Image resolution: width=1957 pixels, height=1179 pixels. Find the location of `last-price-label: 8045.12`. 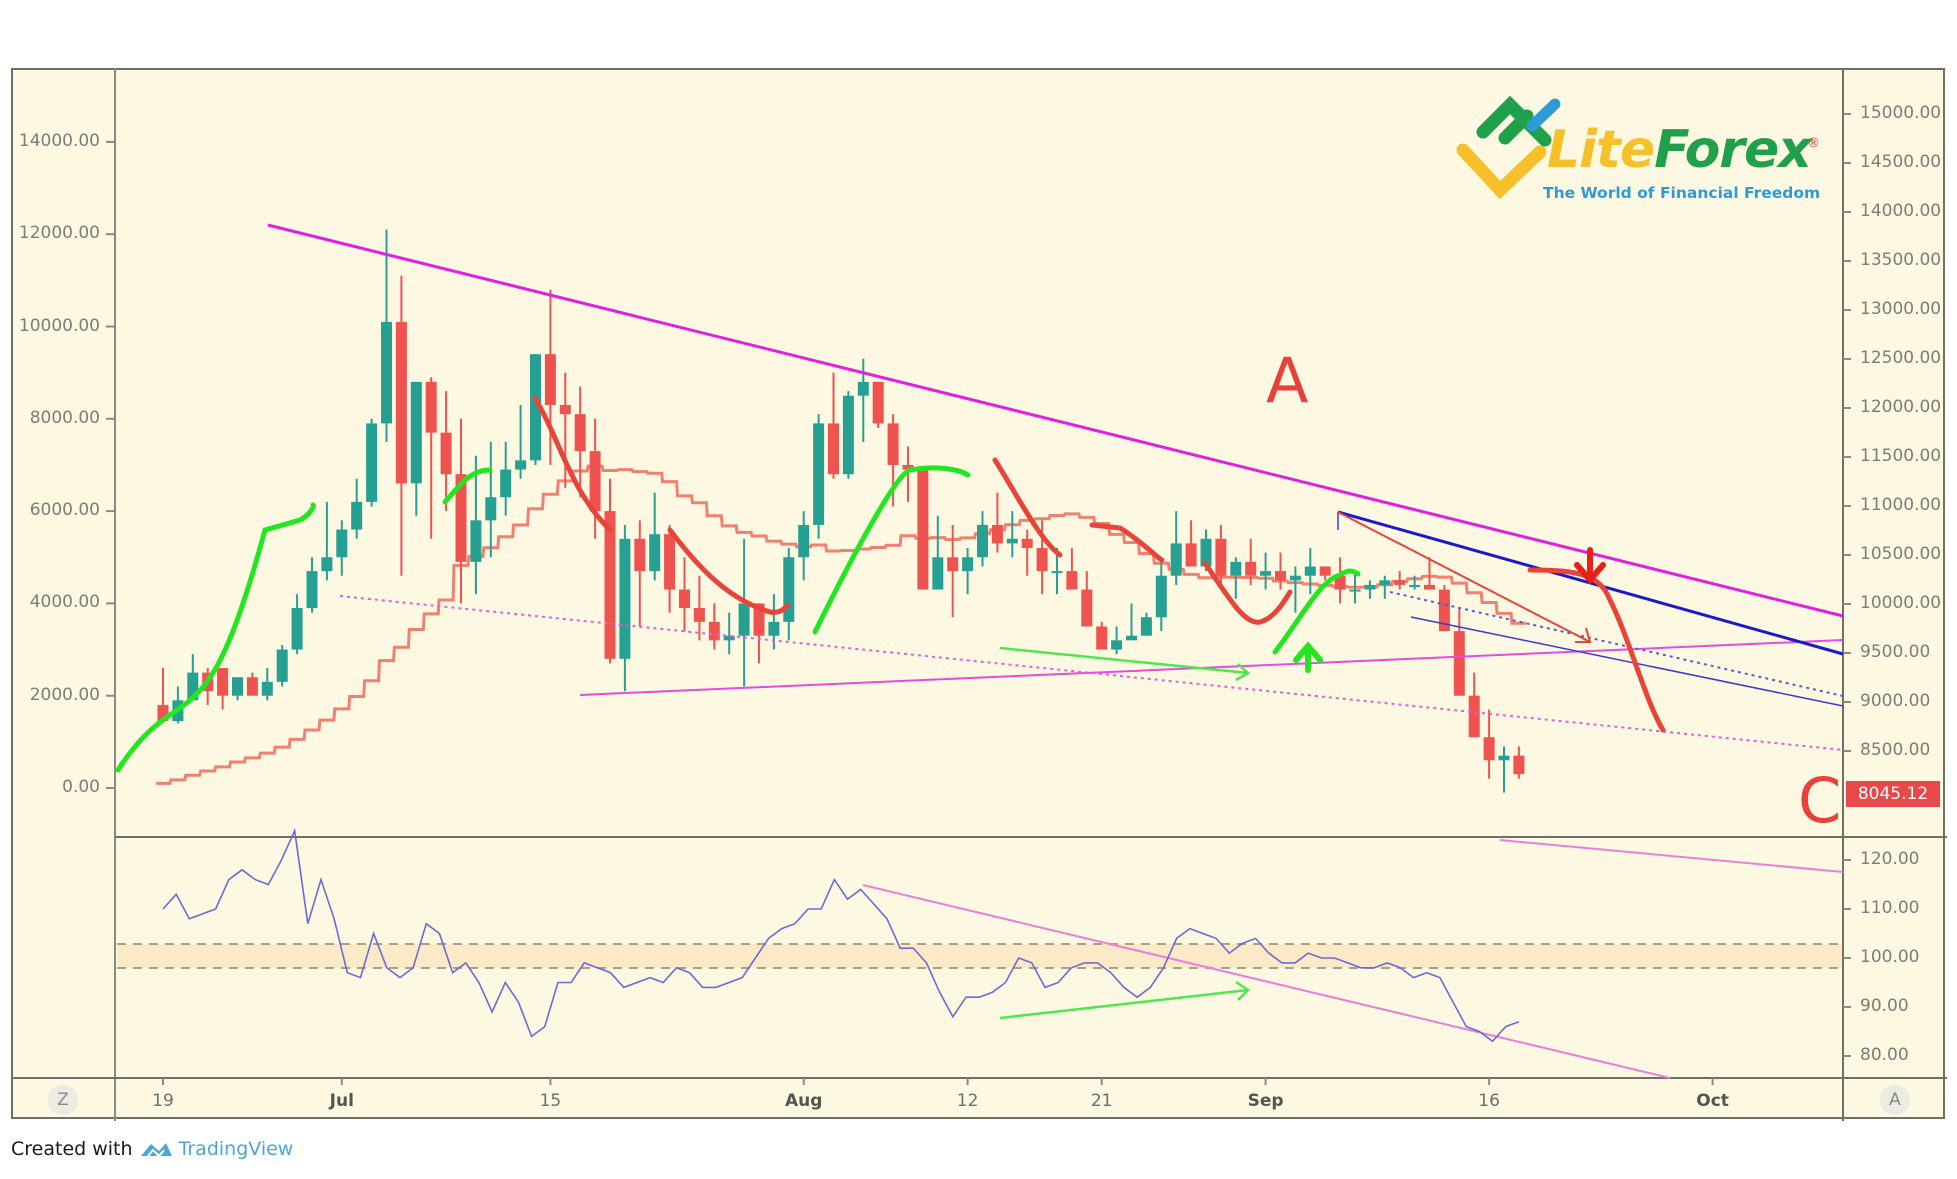

last-price-label: 8045.12 is located at coordinates (1893, 794).